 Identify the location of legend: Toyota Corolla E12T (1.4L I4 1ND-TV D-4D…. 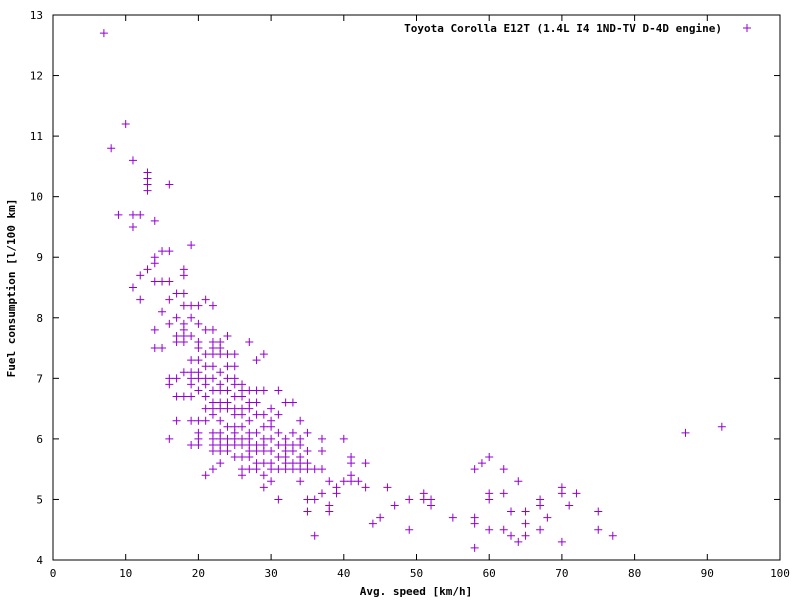
(577, 28).